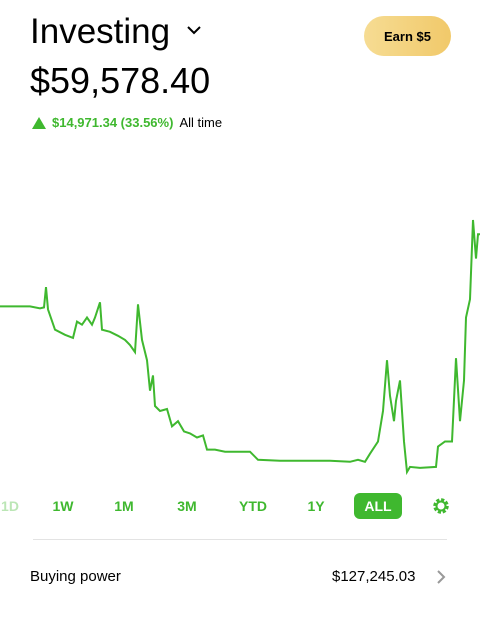  What do you see at coordinates (194, 30) in the screenshot?
I see `chevron` at bounding box center [194, 30].